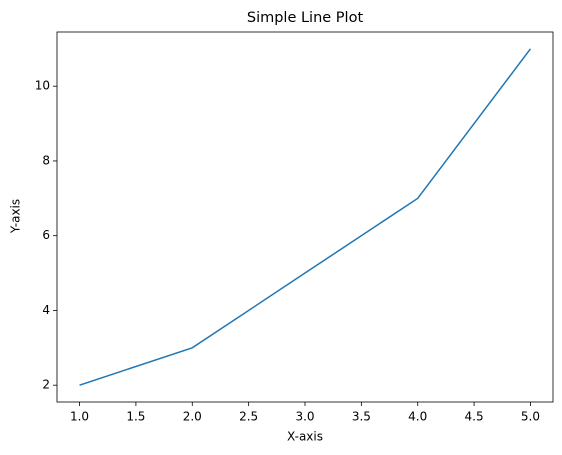 This screenshot has width=562, height=455. Describe the element at coordinates (46, 160) in the screenshot. I see `y-tick-label: 8` at that location.